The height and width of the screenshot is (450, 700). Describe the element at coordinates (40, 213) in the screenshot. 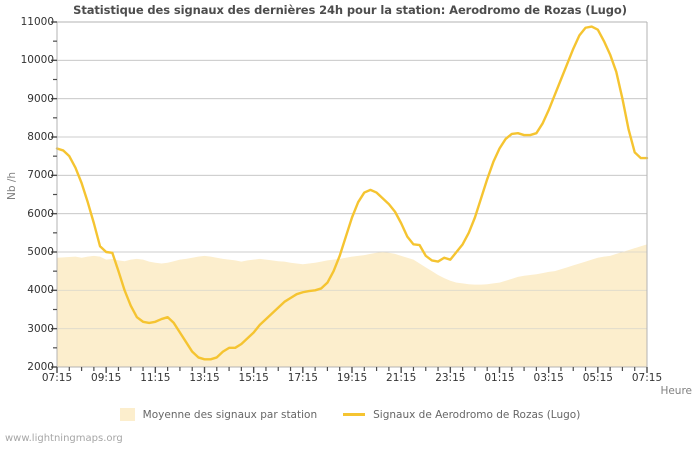

I see `y-tick-label: 6000` at that location.